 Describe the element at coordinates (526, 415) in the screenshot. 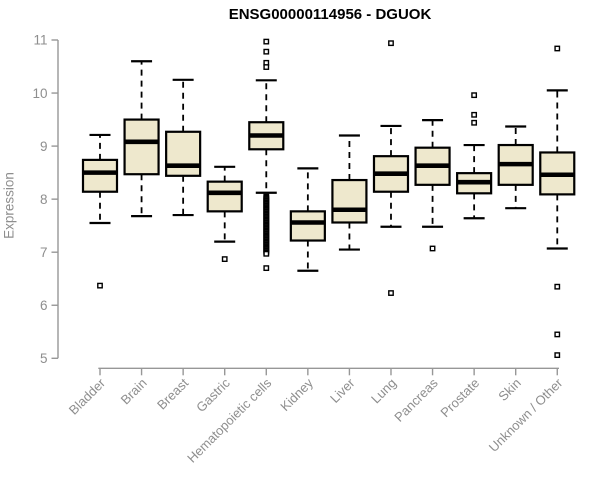

I see `x-tick-label-unknown-other: Unknown / Other` at that location.